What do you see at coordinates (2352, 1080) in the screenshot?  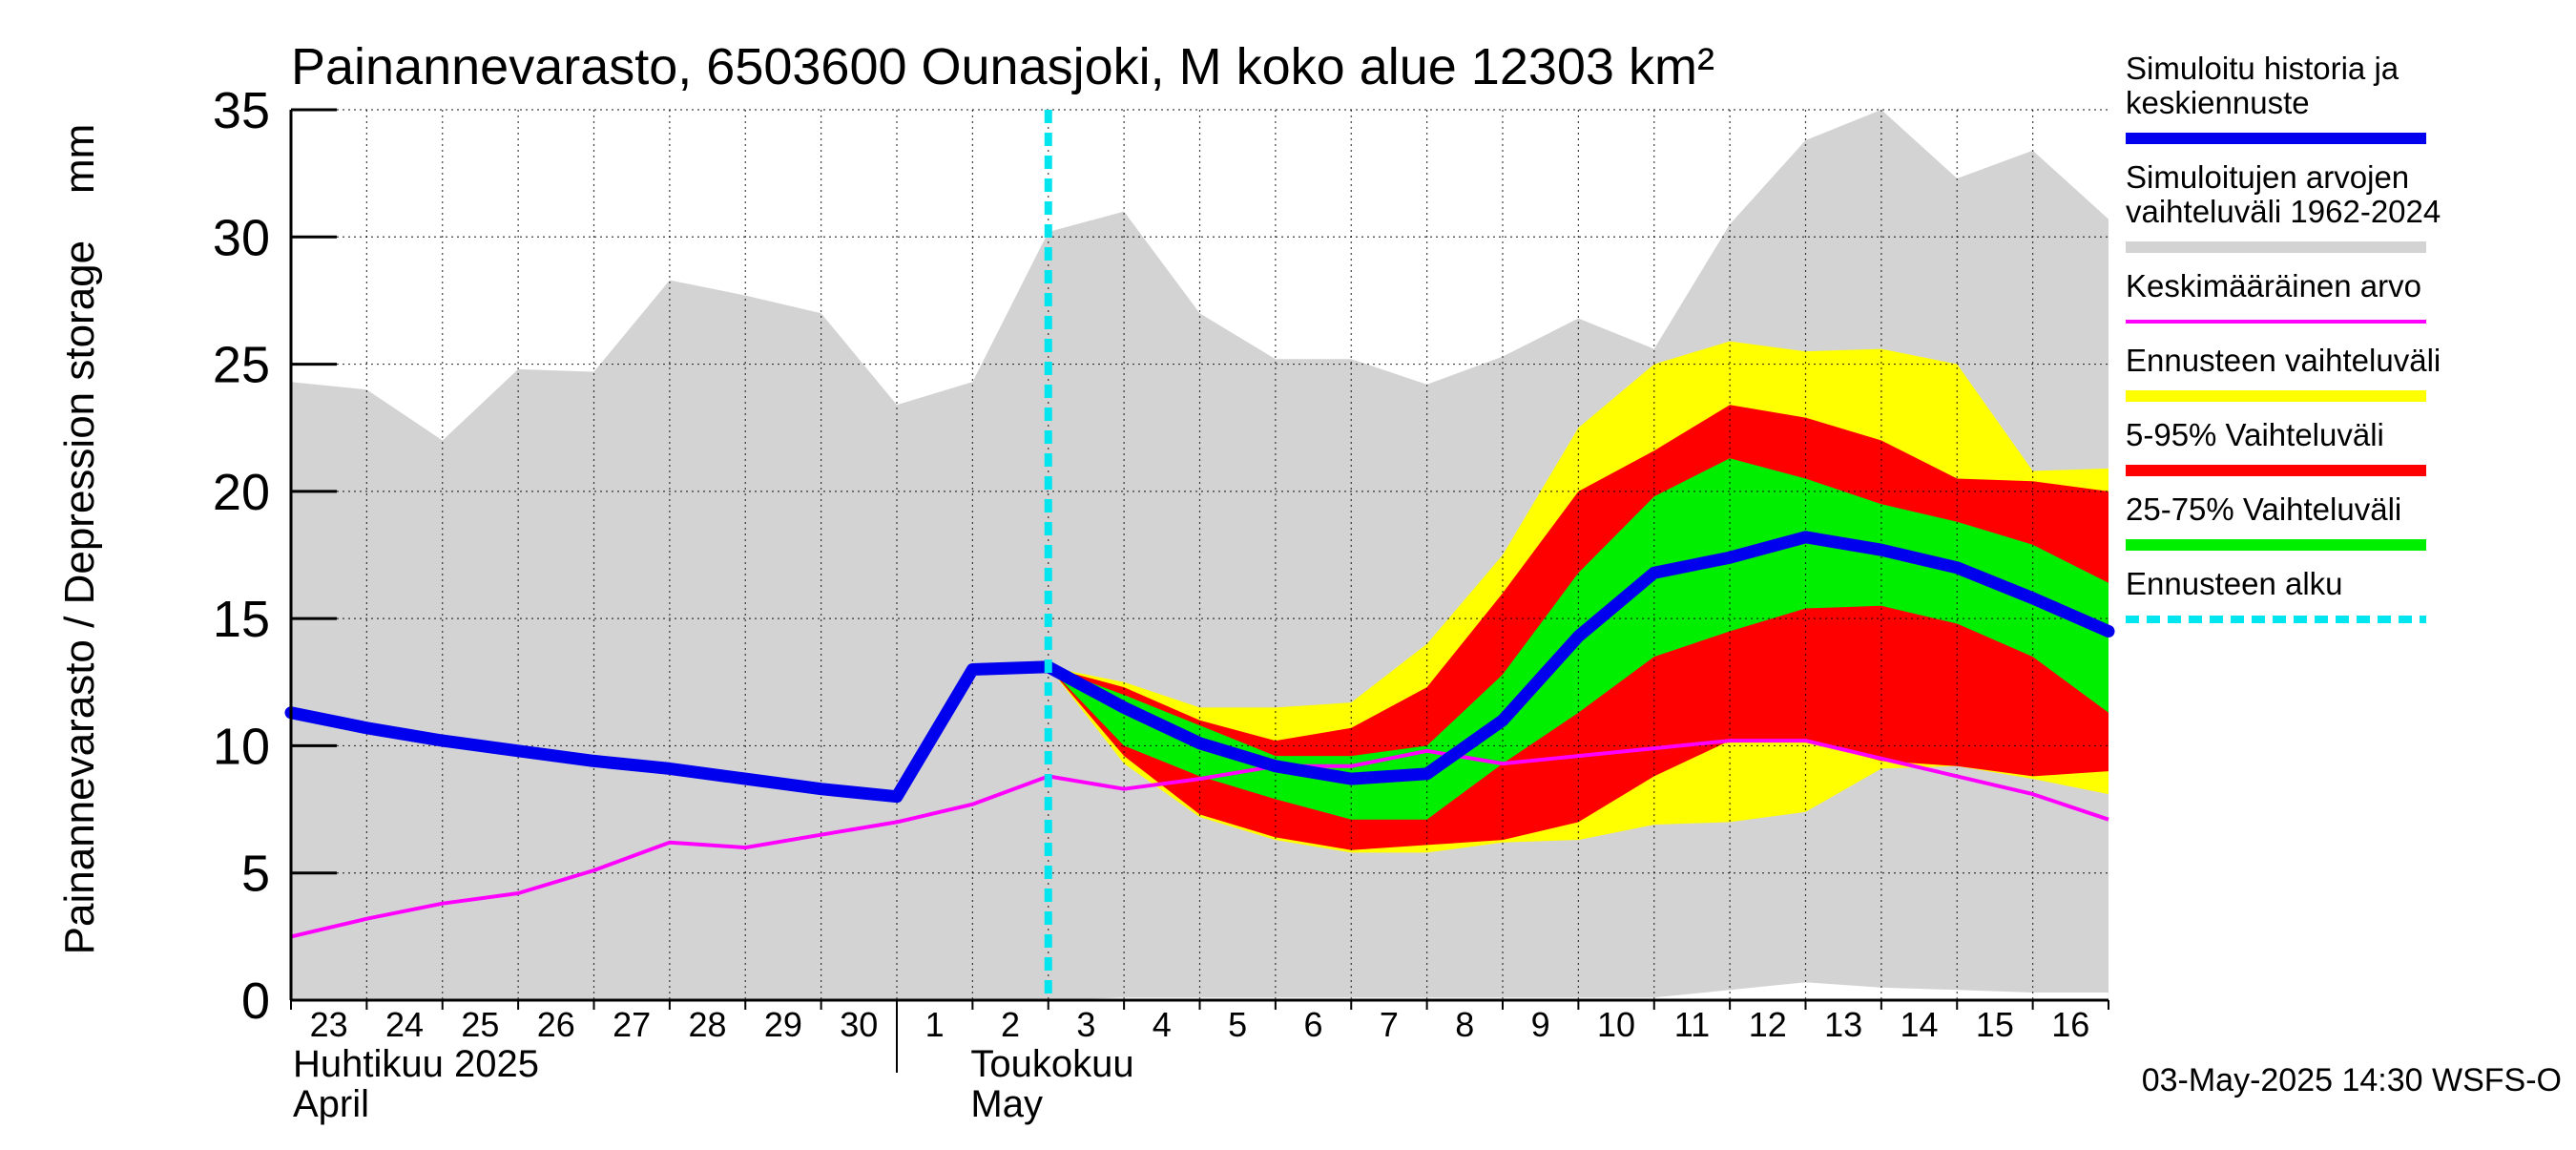 I see `timestamp-footer: 03-May-2025 14:30 WSFS-O` at bounding box center [2352, 1080].